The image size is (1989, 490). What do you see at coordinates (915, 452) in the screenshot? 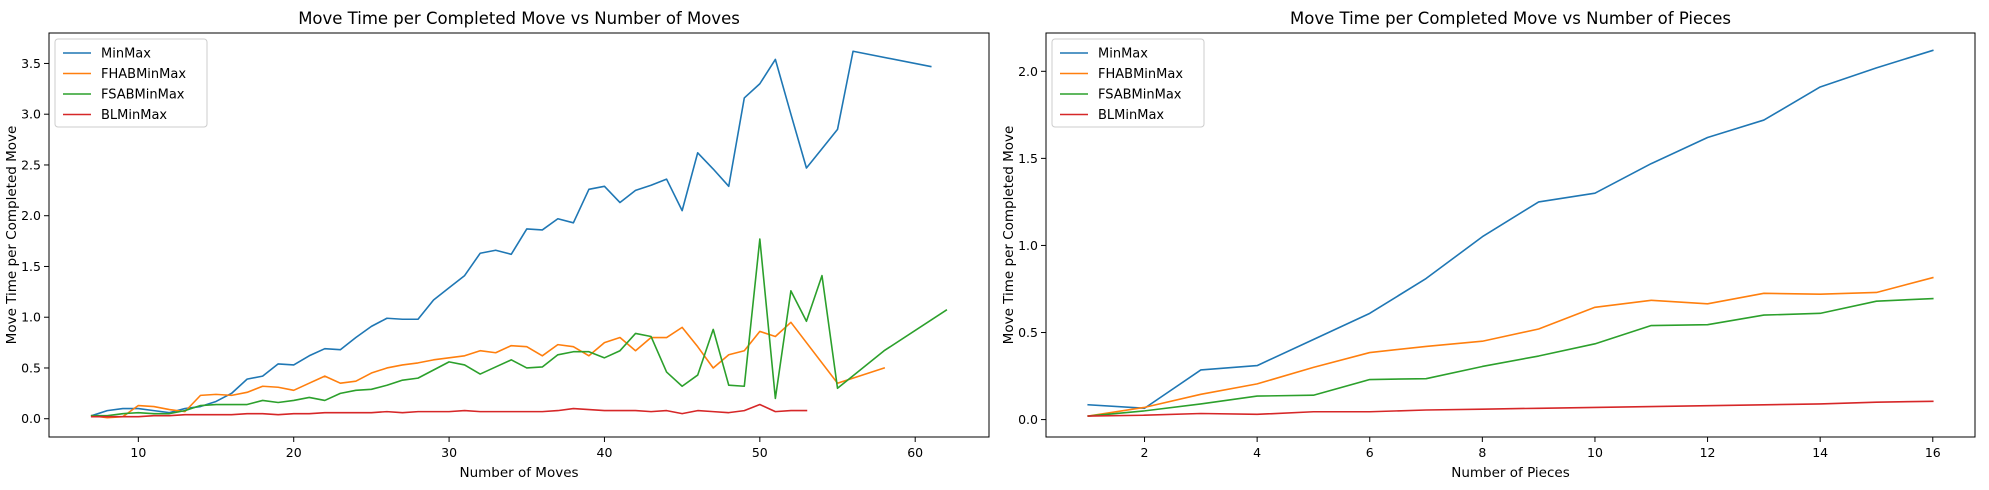
I see `x-tick-label: 60` at bounding box center [915, 452].